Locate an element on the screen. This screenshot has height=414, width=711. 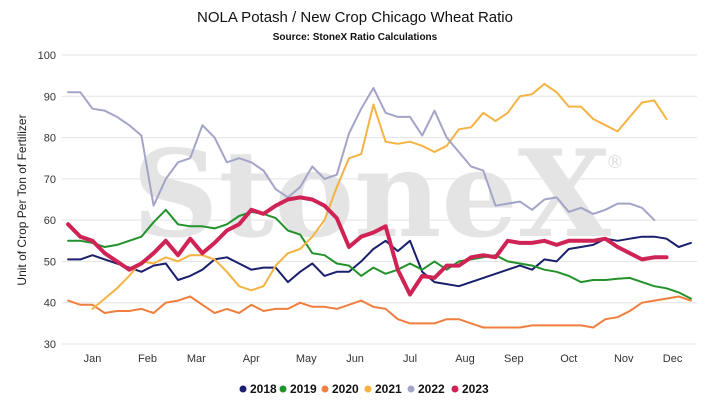
y-tick-label: 100 is located at coordinates (47, 56).